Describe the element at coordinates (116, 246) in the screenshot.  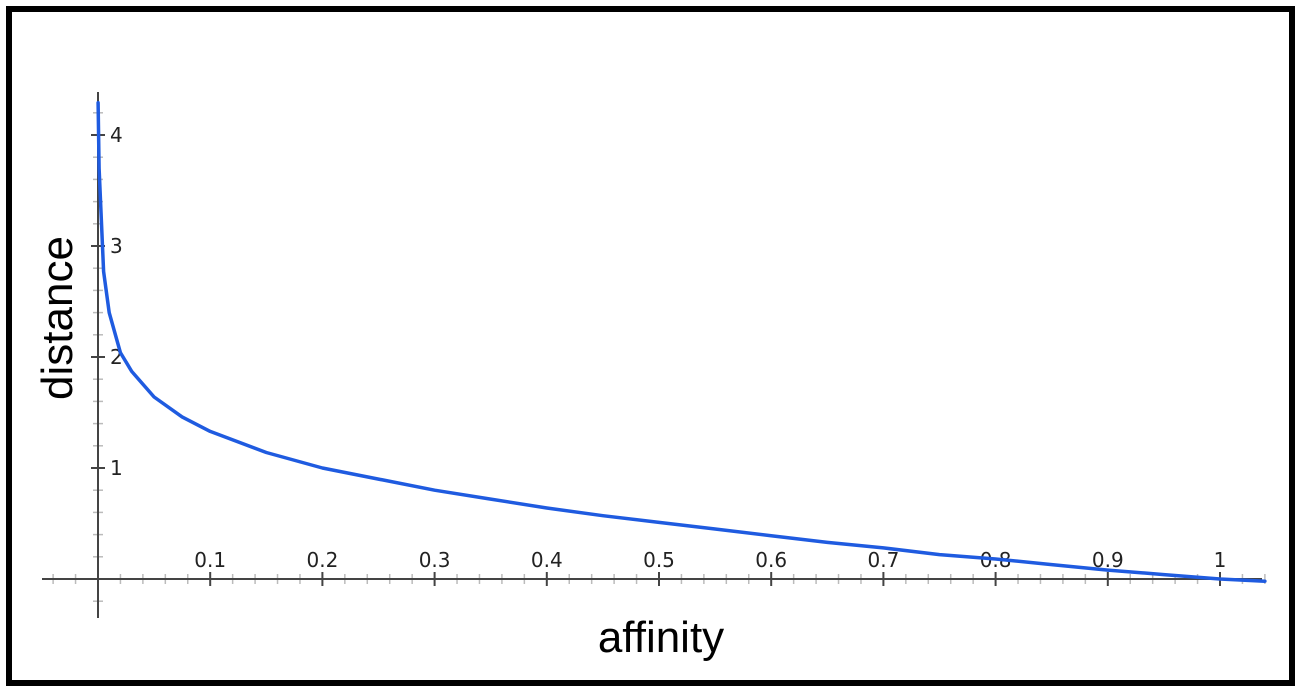
I see `y-tick-label: 3` at that location.